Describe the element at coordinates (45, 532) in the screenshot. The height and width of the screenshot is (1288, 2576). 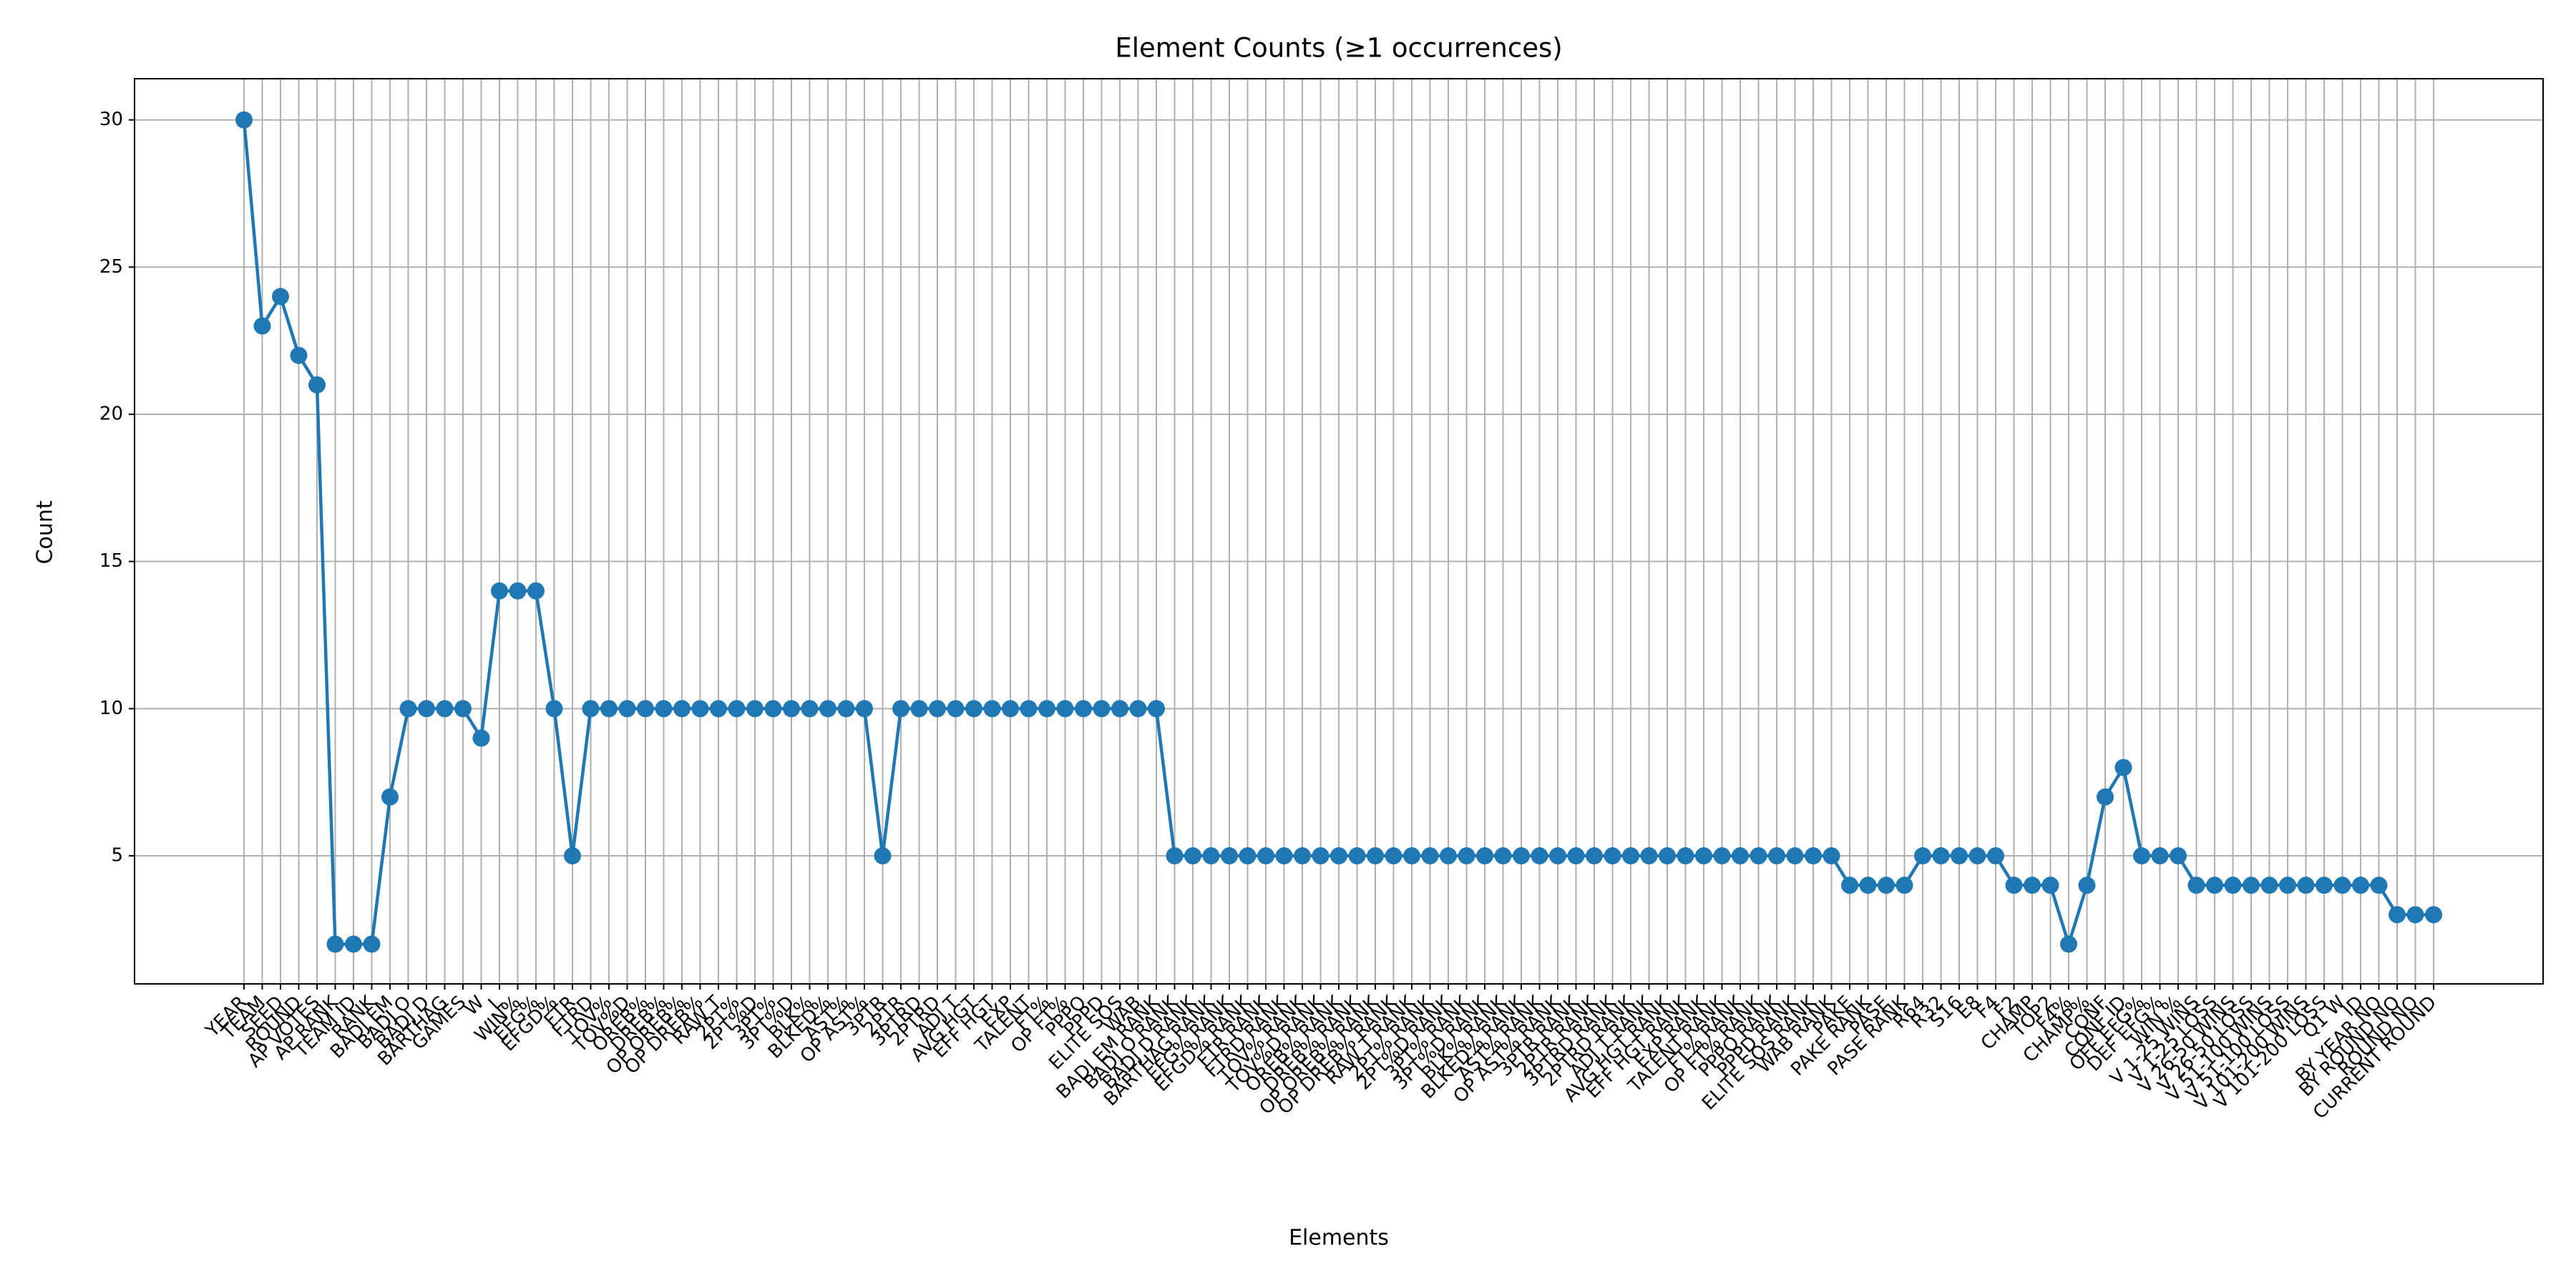
I see `y-axis-label: Count` at that location.